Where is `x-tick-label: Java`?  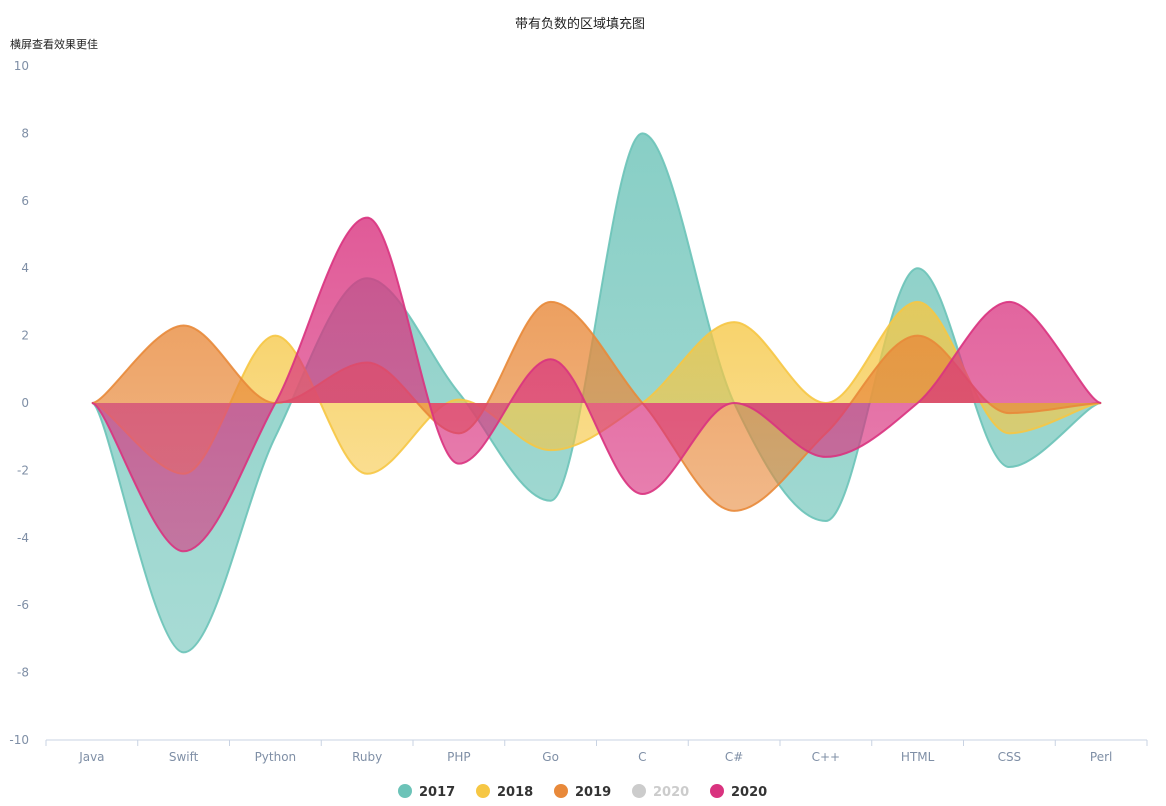 x-tick-label: Java is located at coordinates (91, 757).